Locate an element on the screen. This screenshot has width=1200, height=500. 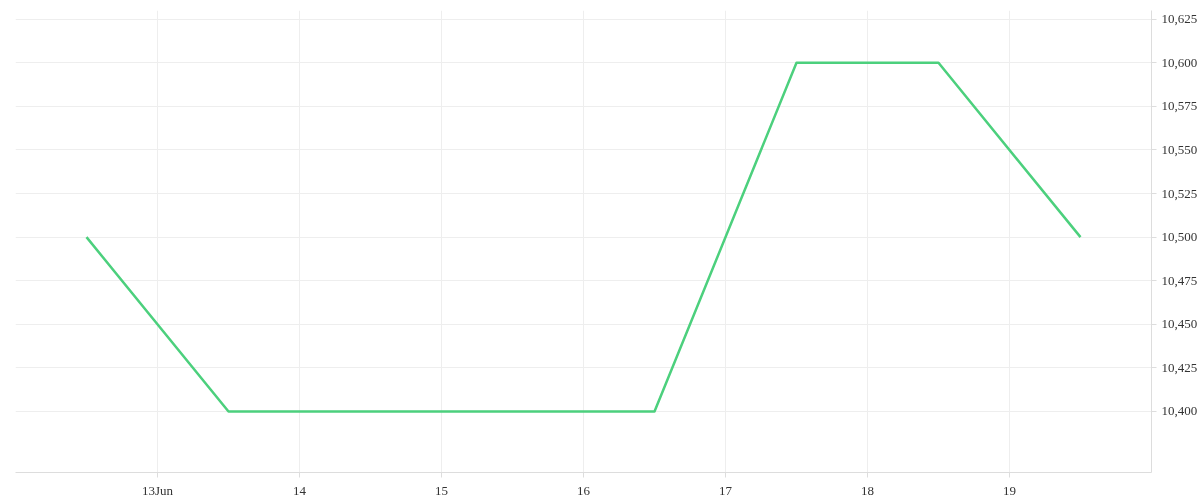
x-tick-label: 15 is located at coordinates (441, 490).